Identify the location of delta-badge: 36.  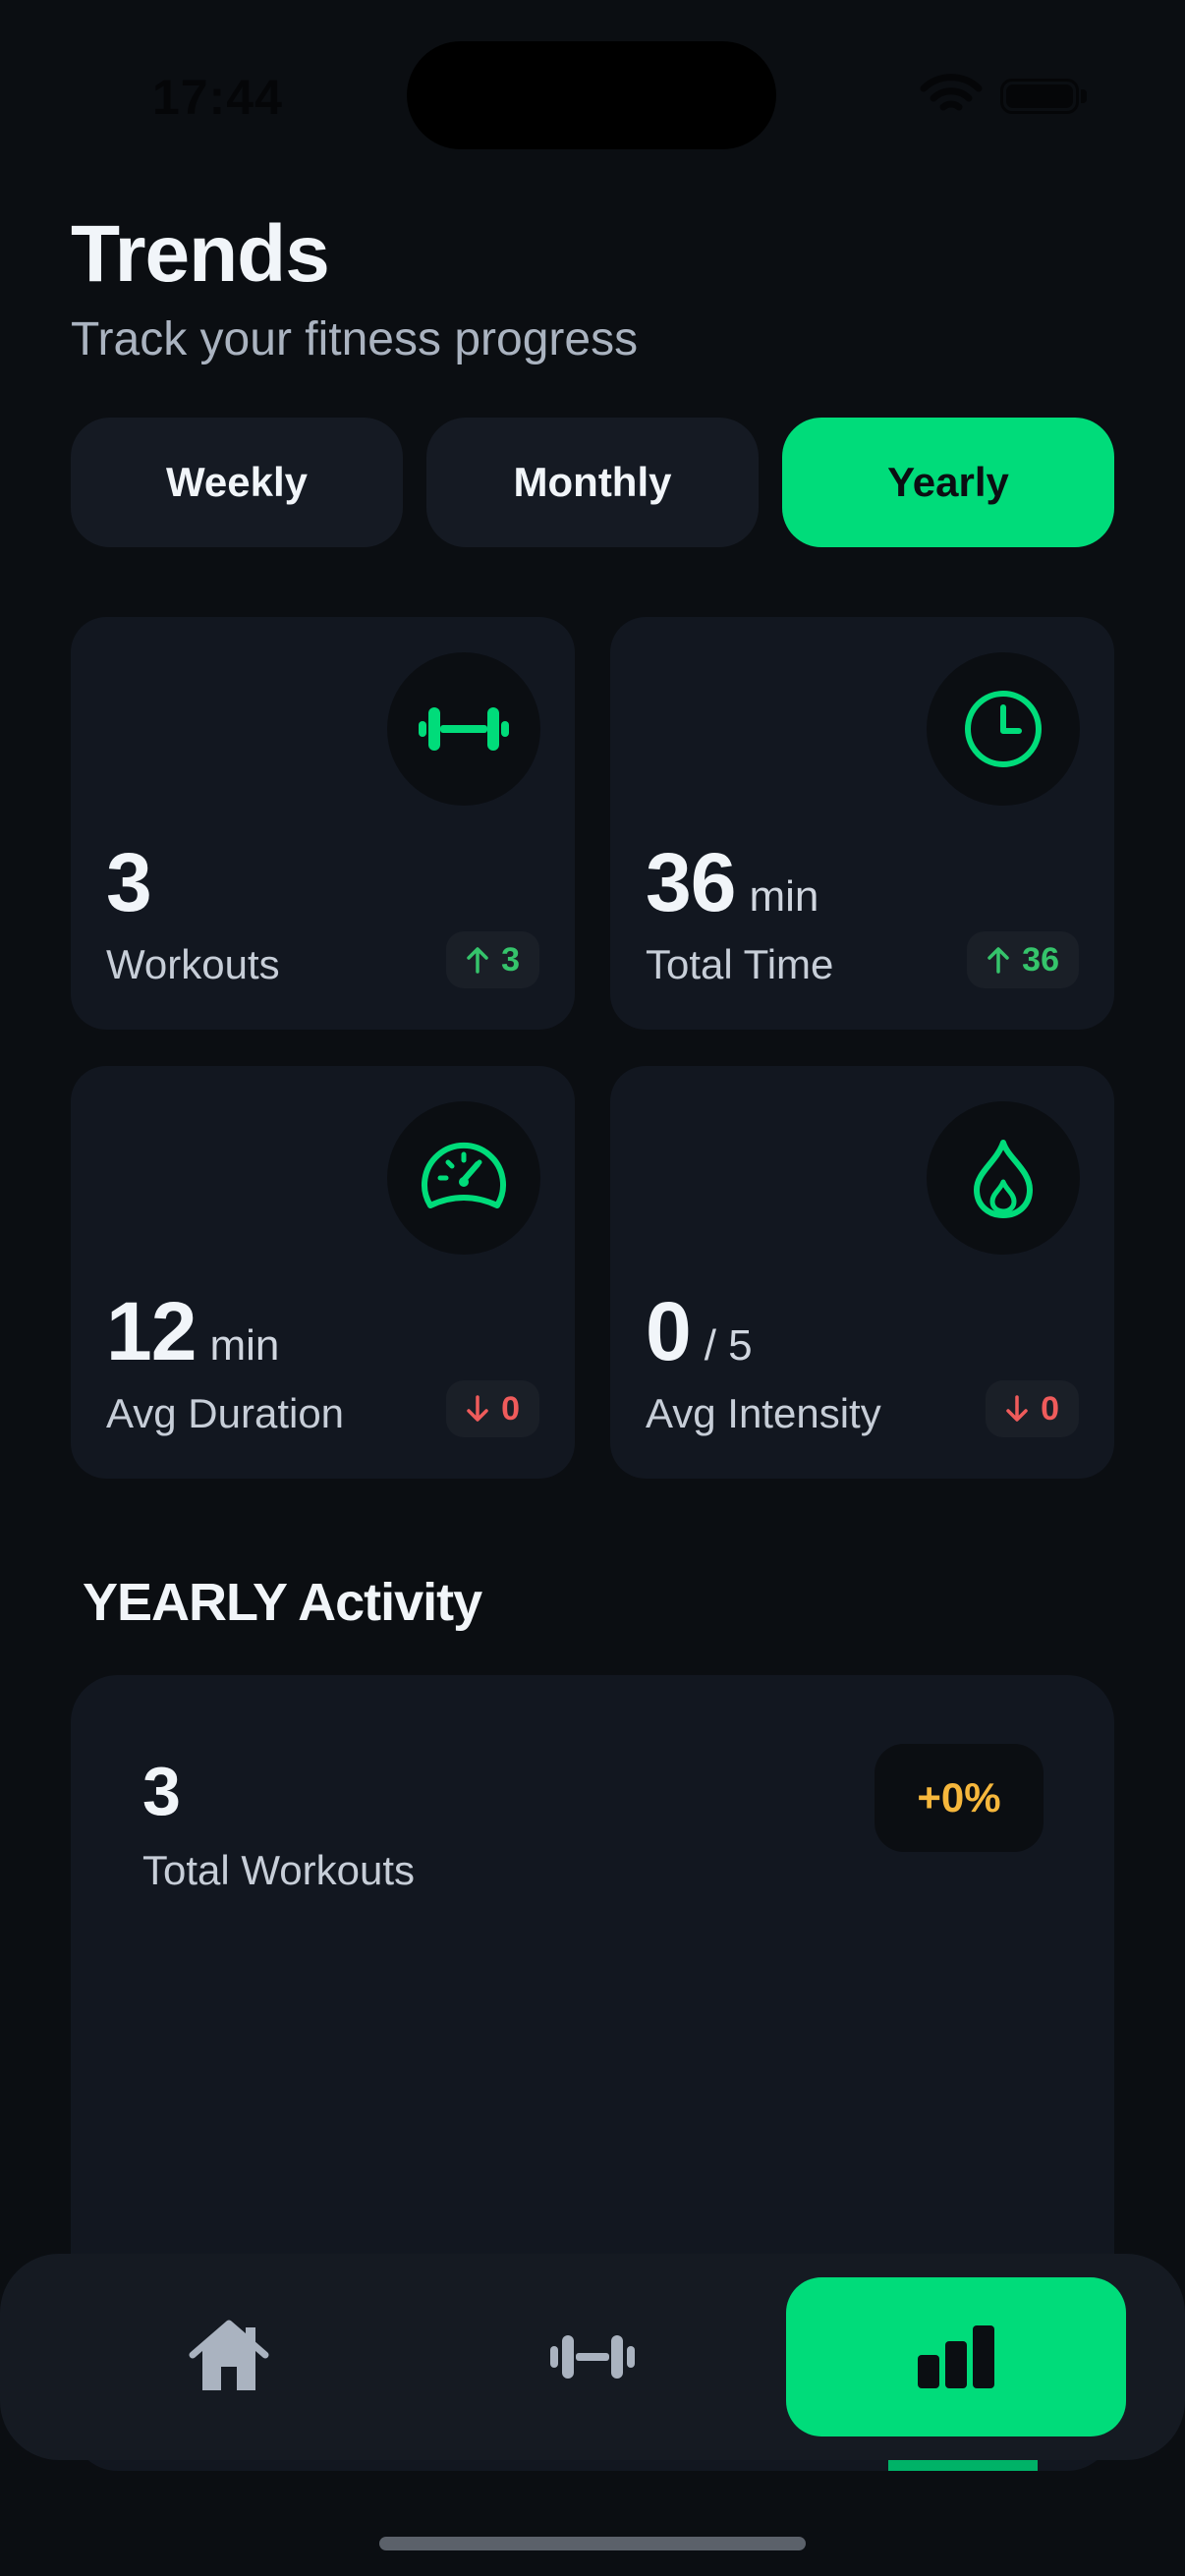
(1023, 959).